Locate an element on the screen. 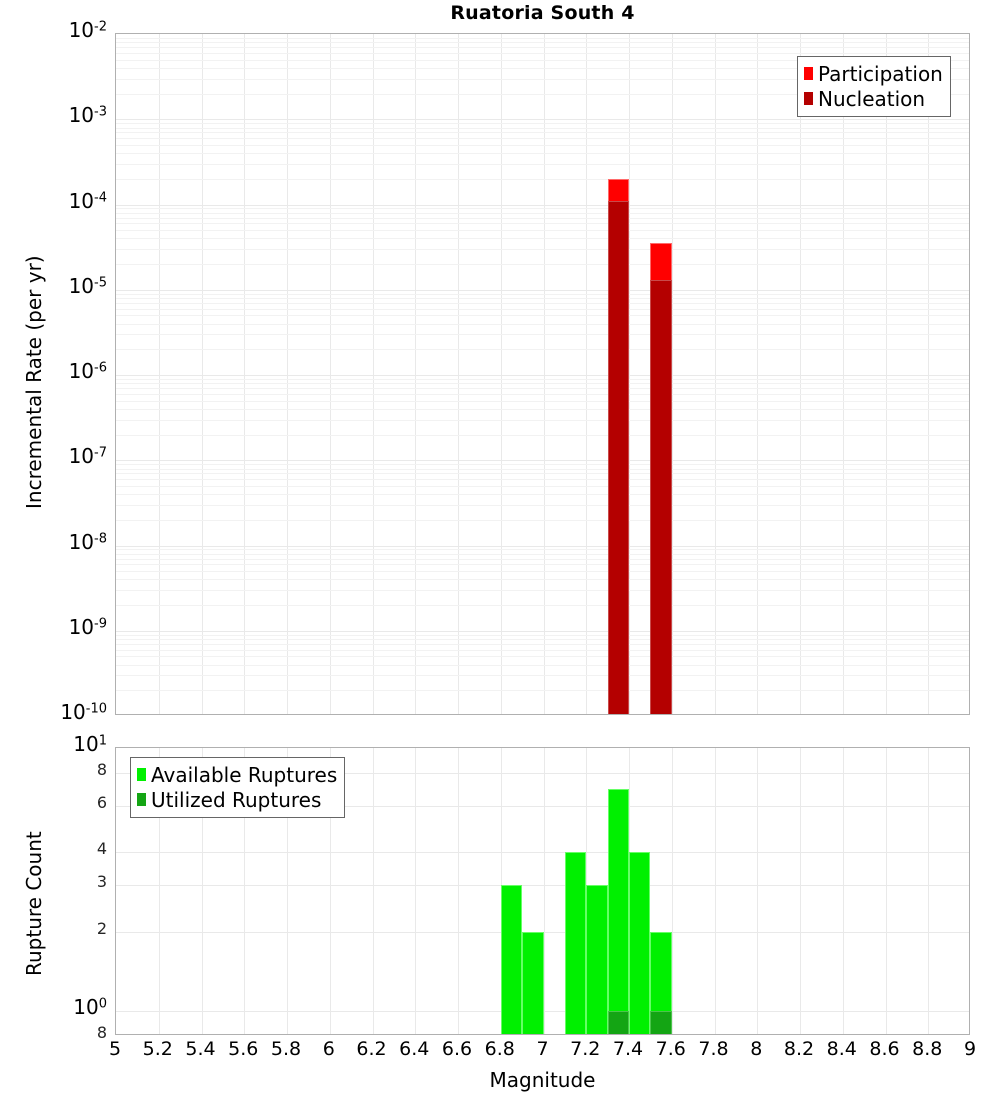  available-ruptures-color-swatch is located at coordinates (141, 774).